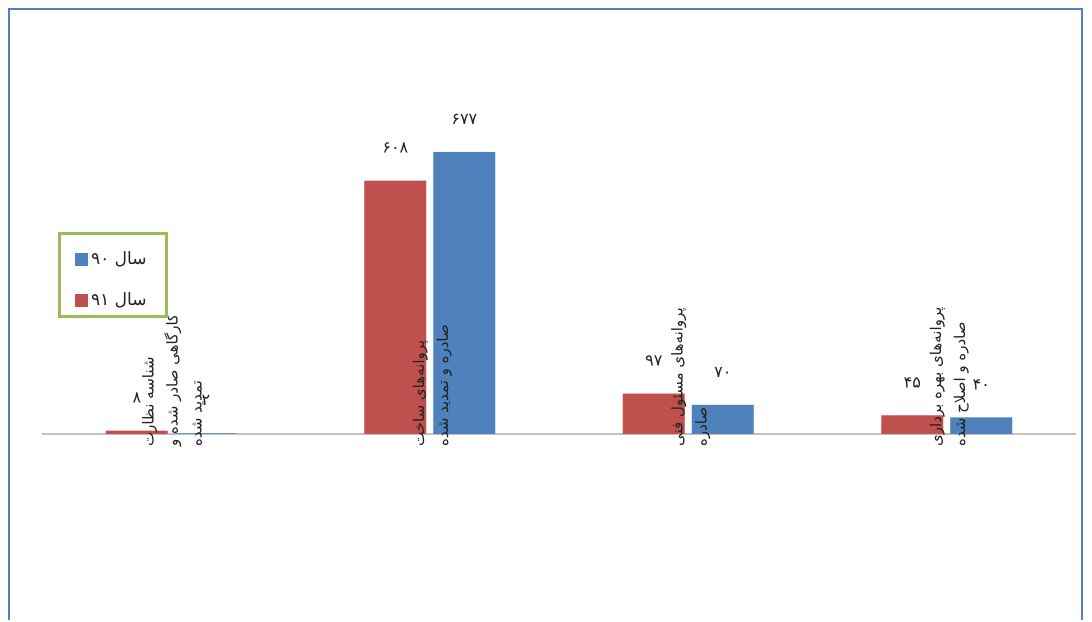  Describe the element at coordinates (948, 376) in the screenshot. I see `category-label: پروانه‌های بهره برداری صادره و اصلاح شده` at that location.